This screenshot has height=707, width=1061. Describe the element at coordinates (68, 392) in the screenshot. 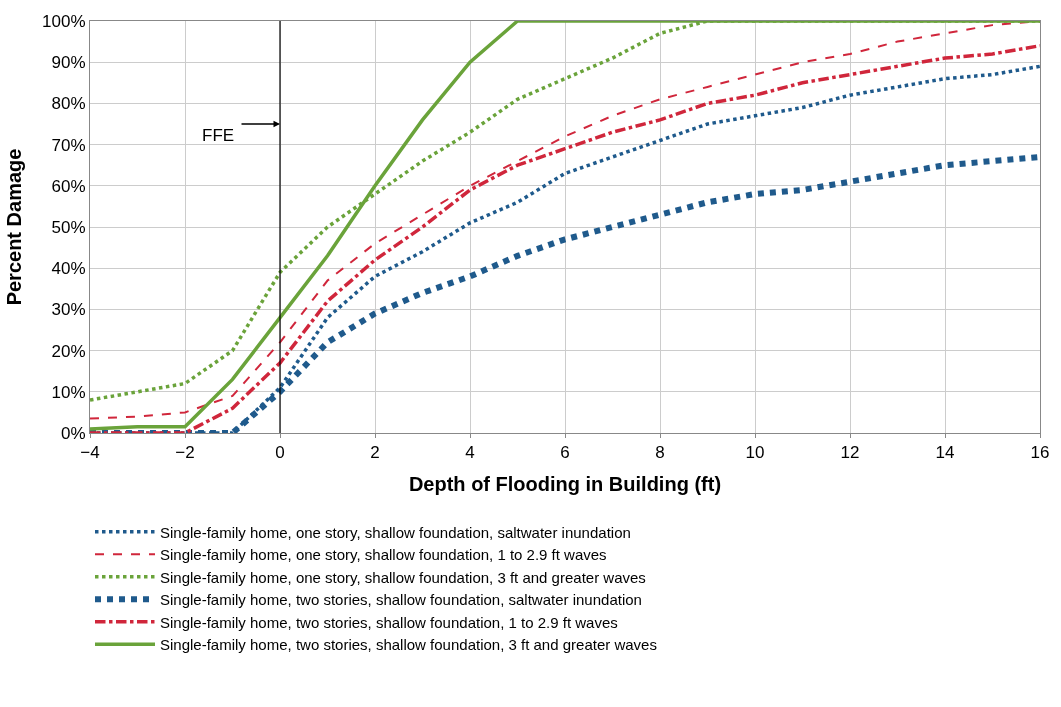

I see `y-tick-label: 10%` at that location.